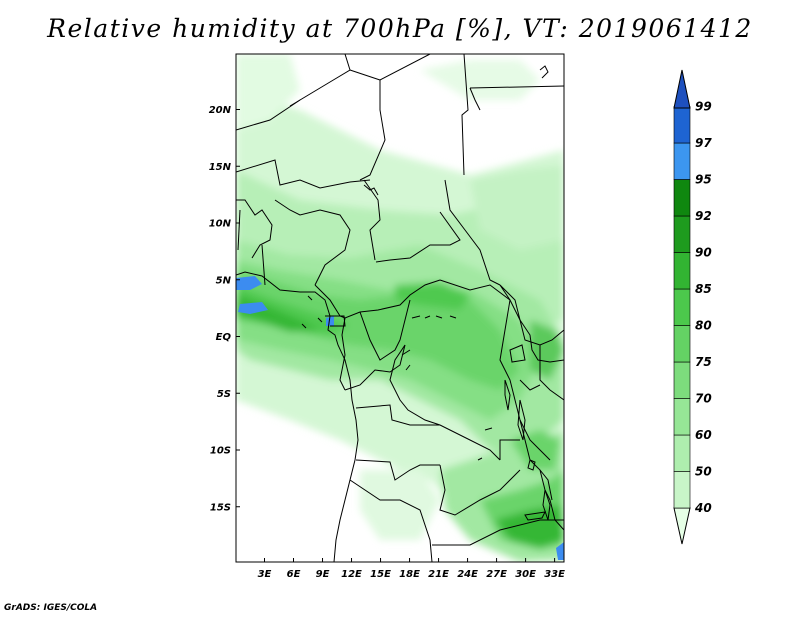 This screenshot has width=800, height=618. I want to click on lat-tick-label: 10N, so click(220, 224).